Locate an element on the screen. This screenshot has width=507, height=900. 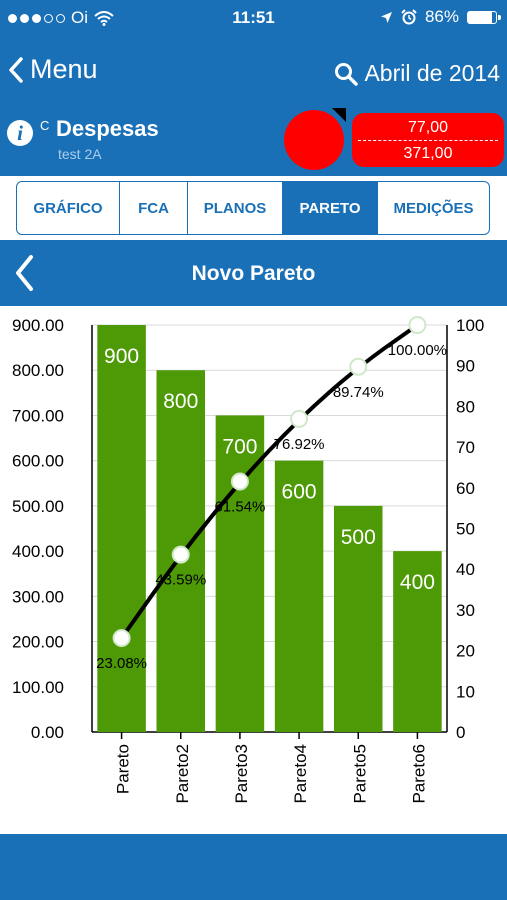
cumulative-label: 100.00% is located at coordinates (417, 350).